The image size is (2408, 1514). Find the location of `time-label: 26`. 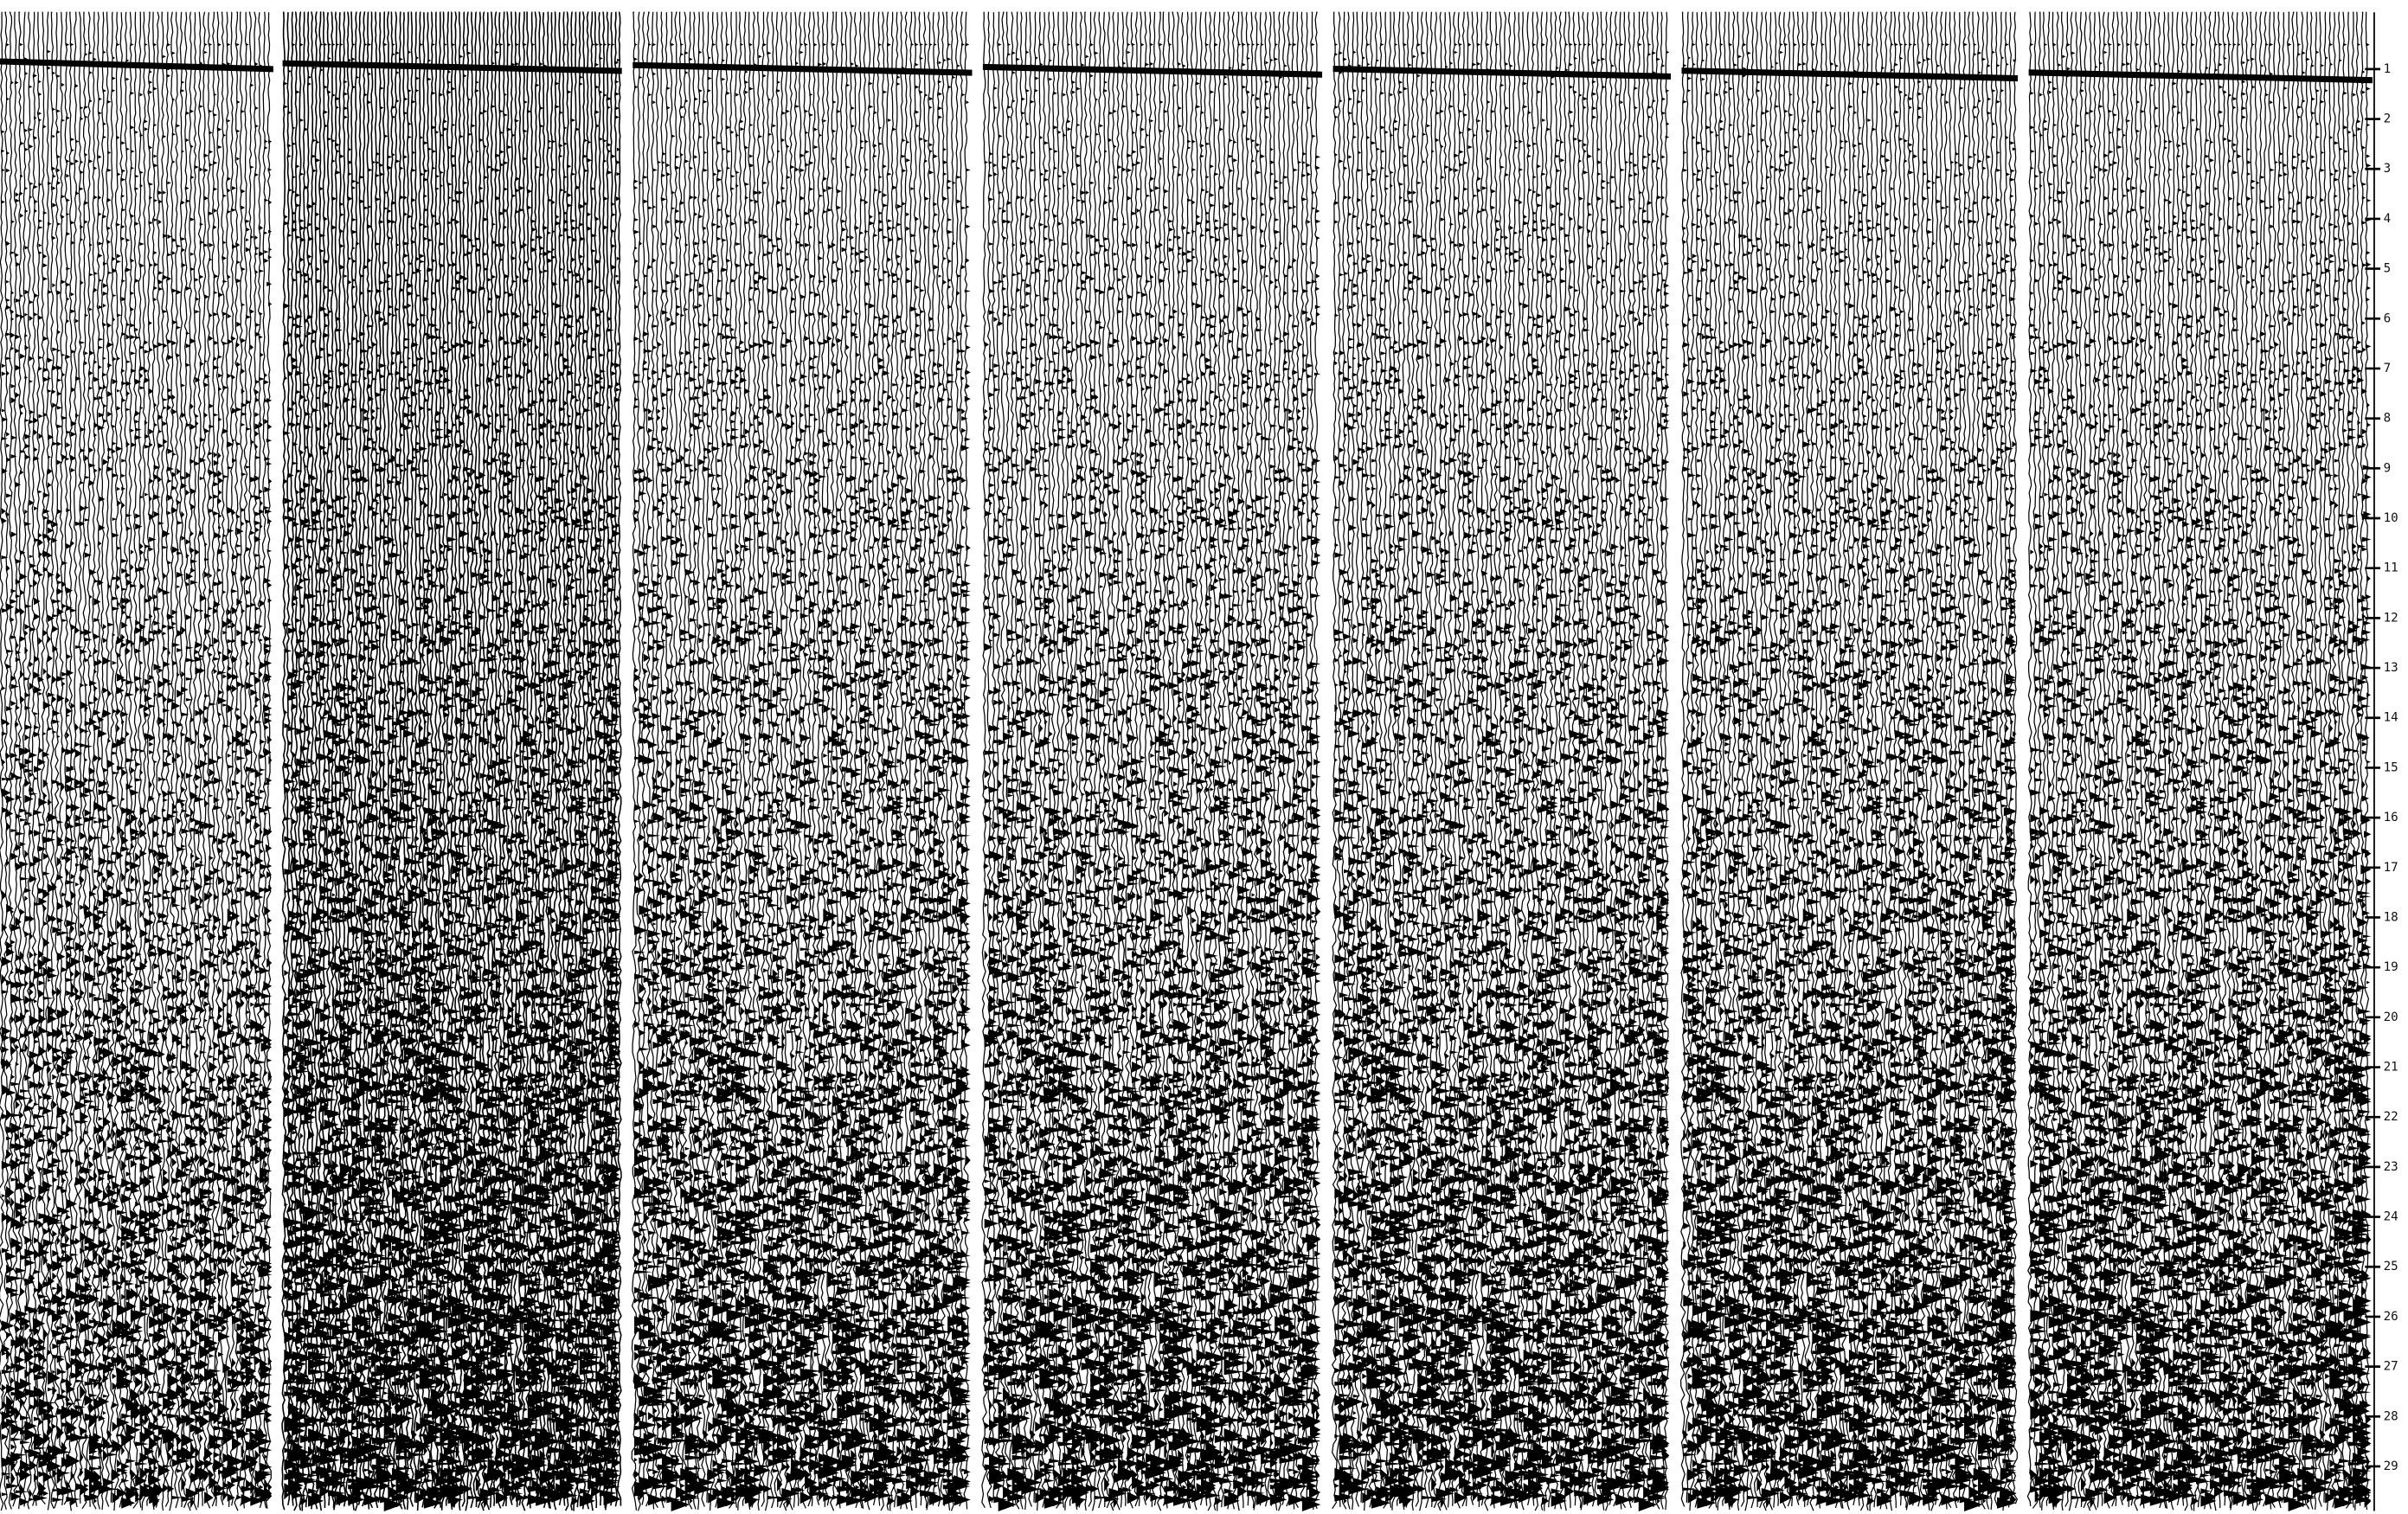

time-label: 26 is located at coordinates (2391, 1317).